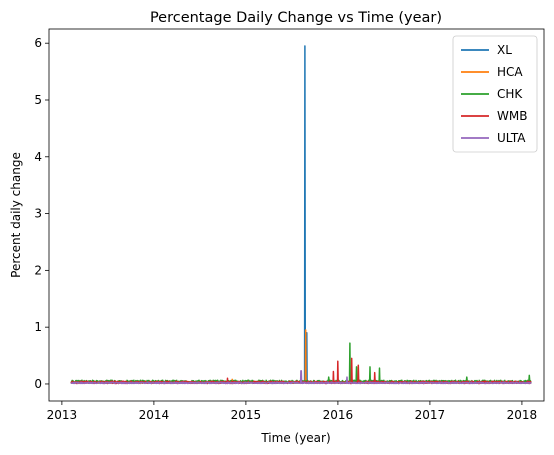  Describe the element at coordinates (504, 50) in the screenshot. I see `legend-label-xl: XL` at that location.